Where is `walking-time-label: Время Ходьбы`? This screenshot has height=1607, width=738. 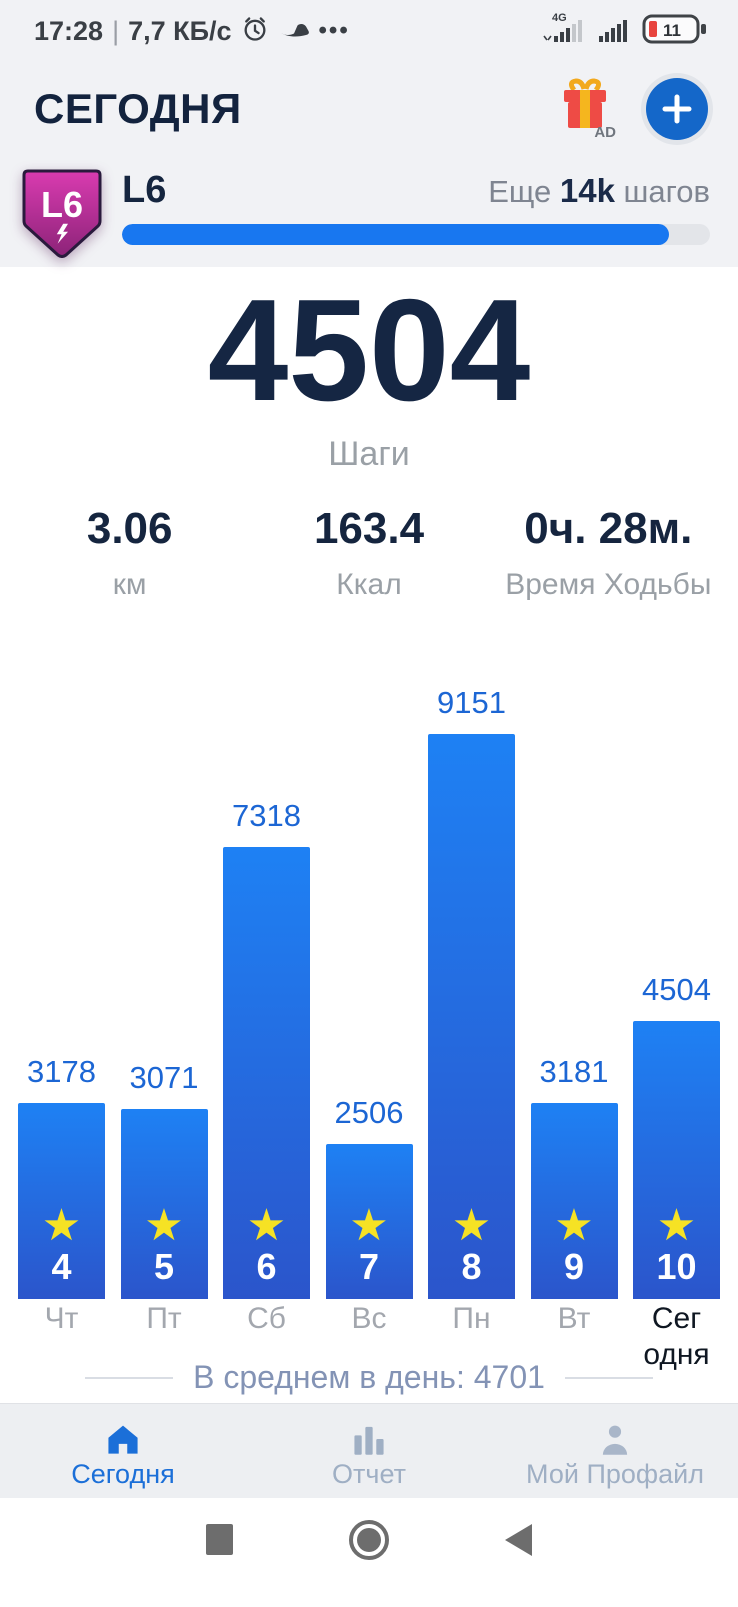
walking-time-label: Время Ходьбы is located at coordinates (608, 584).